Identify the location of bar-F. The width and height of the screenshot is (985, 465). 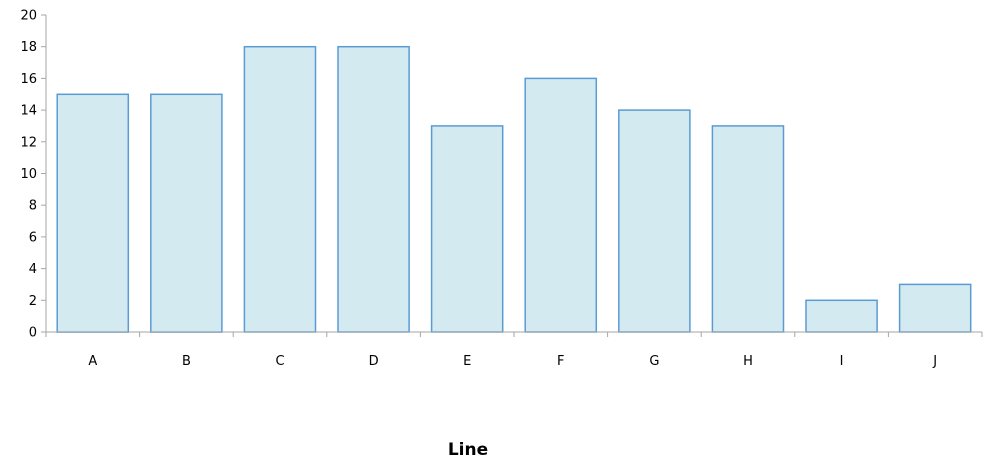
(561, 205).